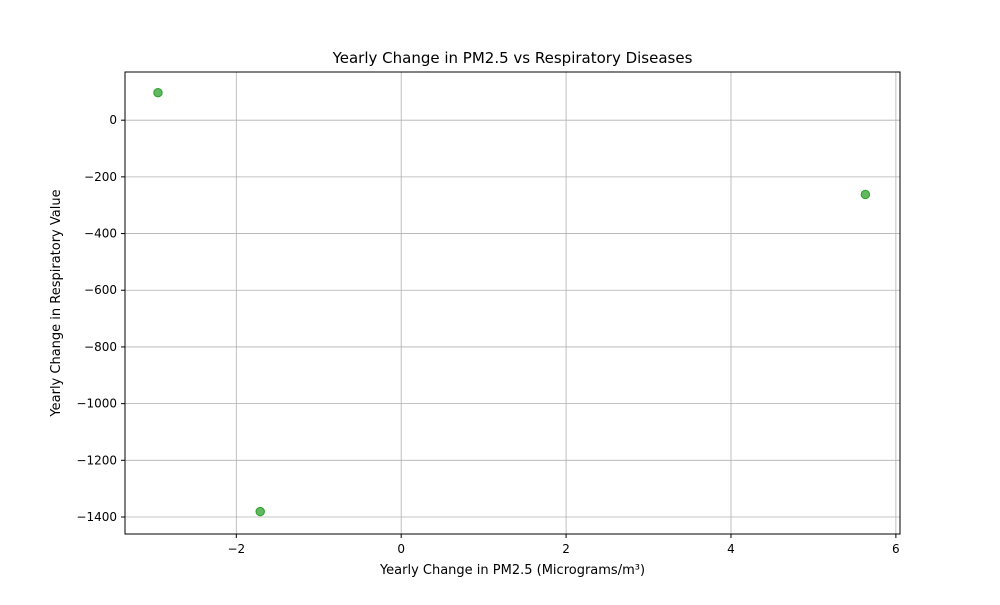  Describe the element at coordinates (113, 120) in the screenshot. I see `y-tick-label: 0` at that location.